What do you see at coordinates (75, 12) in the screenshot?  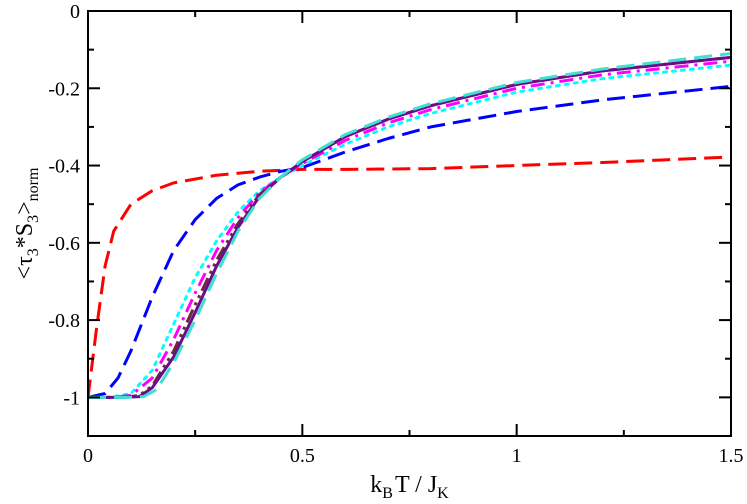 I see `y-tick-label: 0` at bounding box center [75, 12].